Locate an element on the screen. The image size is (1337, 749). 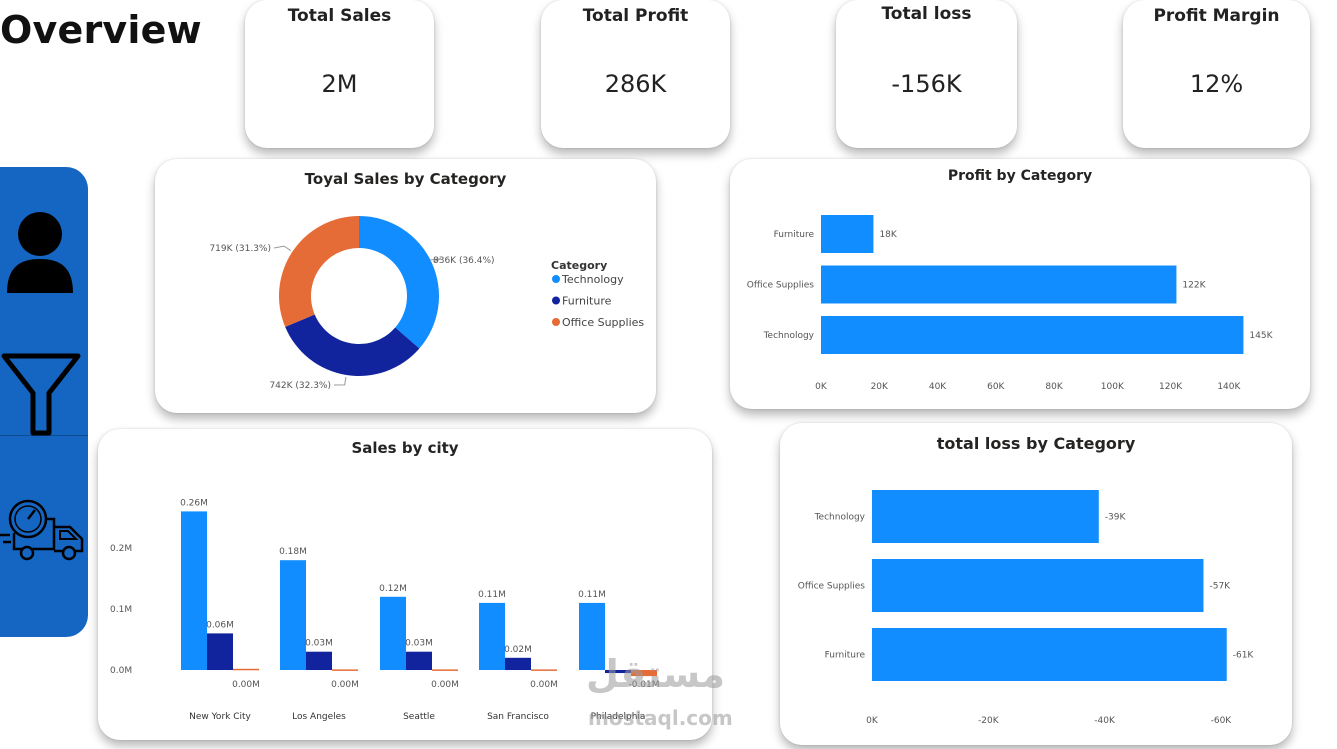
x-tick-label: -60K is located at coordinates (1222, 721).